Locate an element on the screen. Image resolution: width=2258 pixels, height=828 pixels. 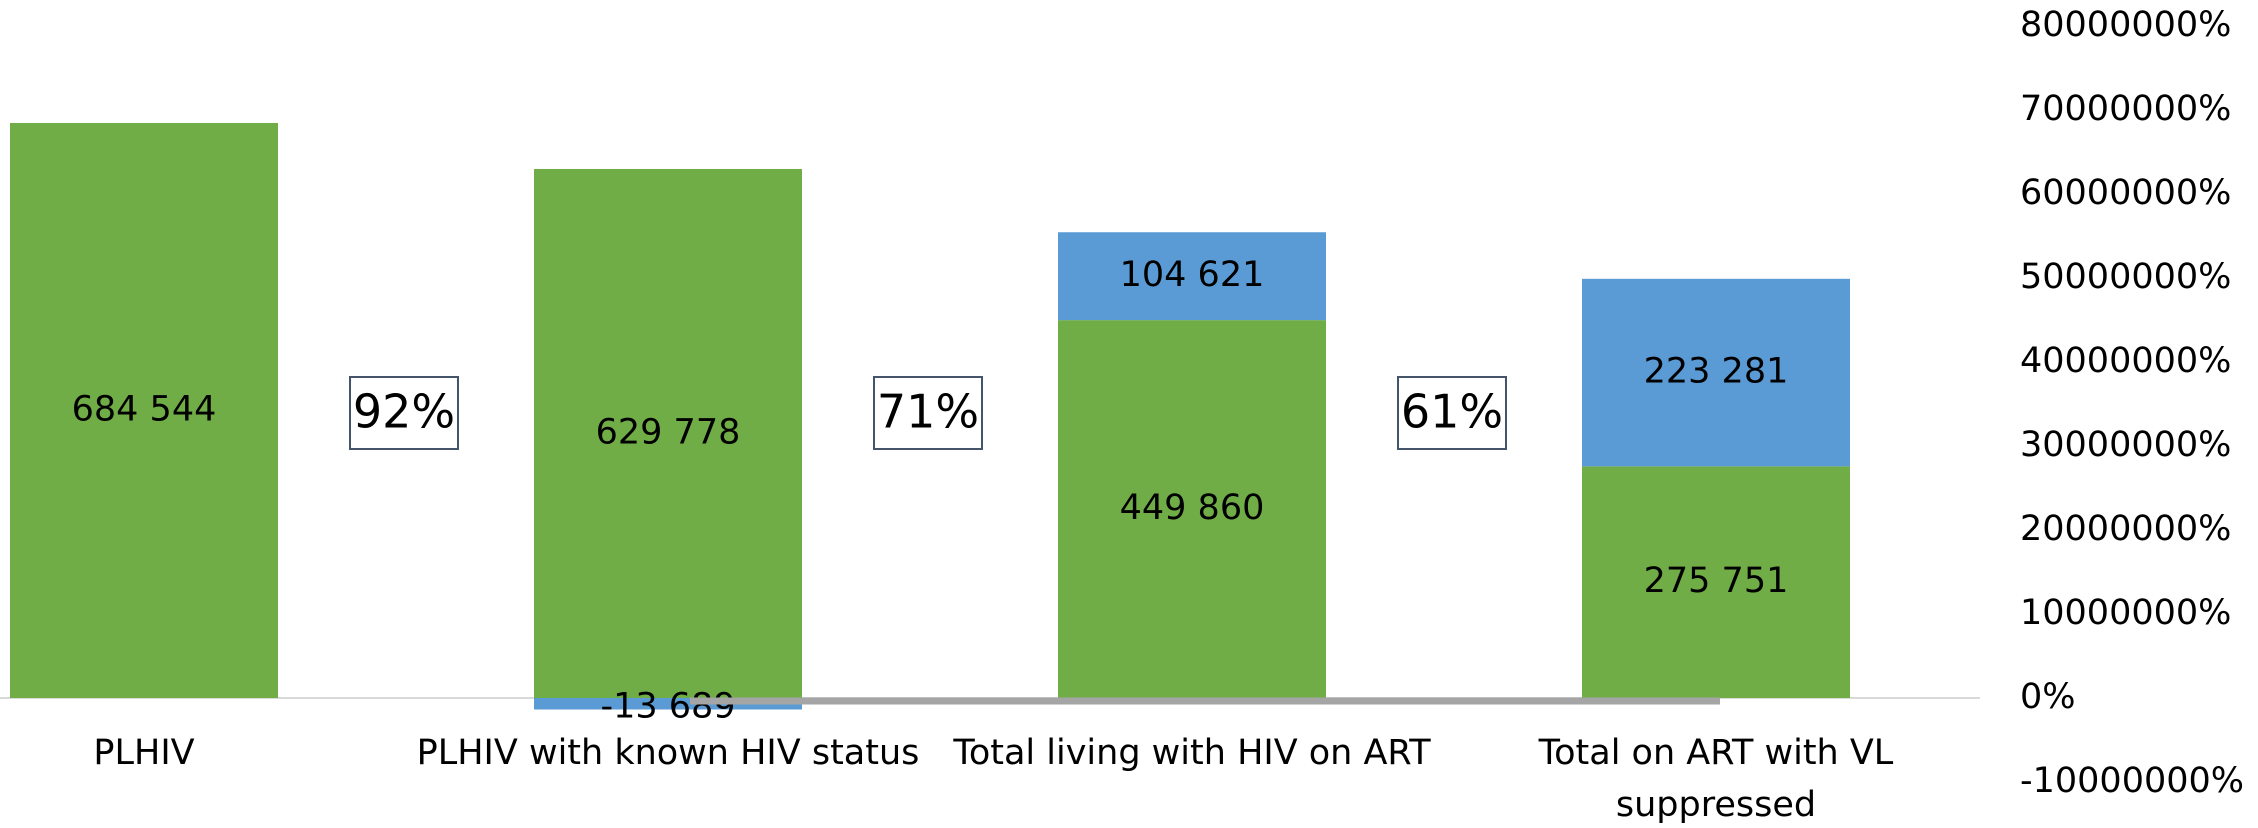
data-label: 629 778 is located at coordinates (668, 432).